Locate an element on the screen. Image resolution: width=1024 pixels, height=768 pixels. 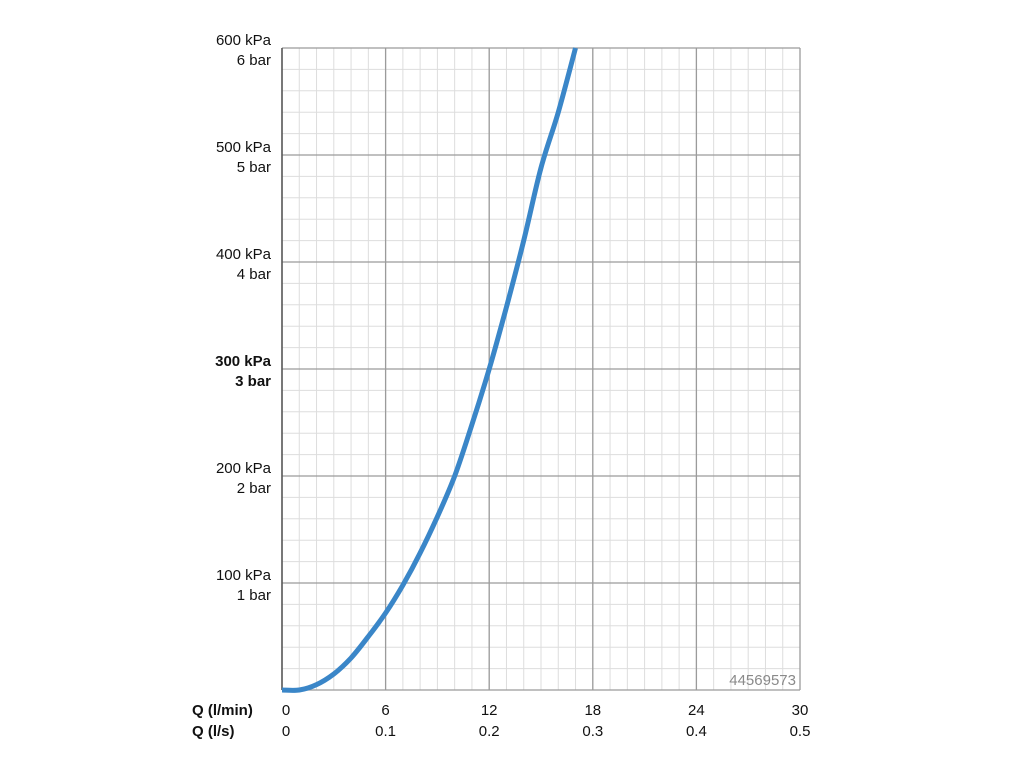
x-tick-label-ls: 0 is located at coordinates (286, 731).